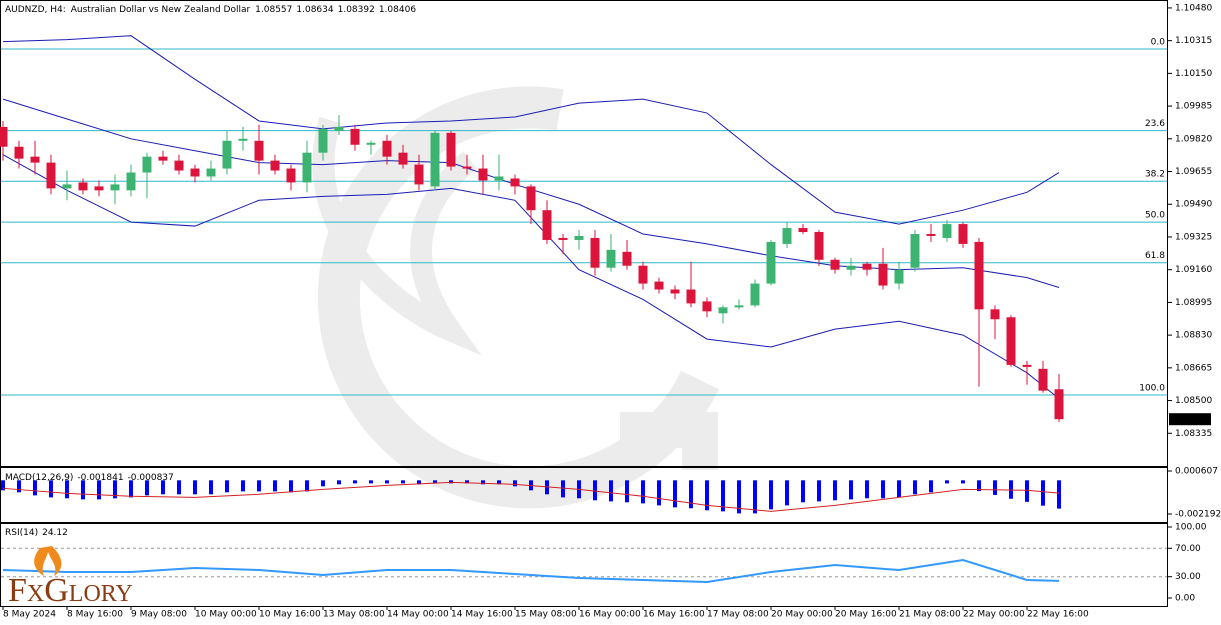 The image size is (1221, 625). What do you see at coordinates (273, 10) in the screenshot?
I see `open: 1.08557` at bounding box center [273, 10].